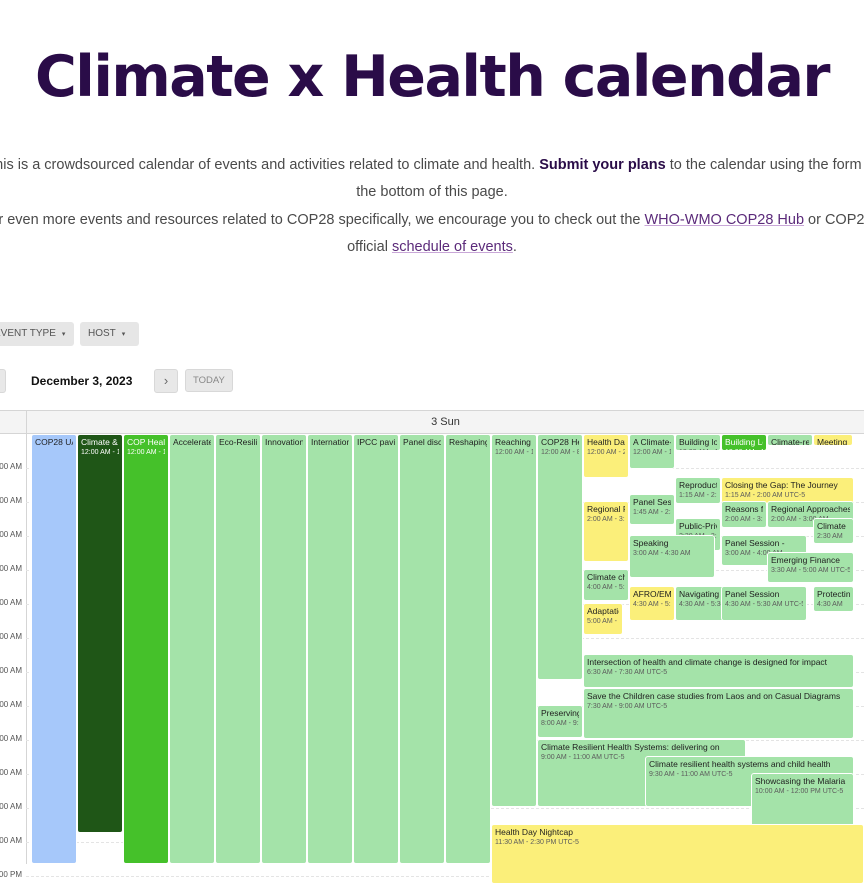 This screenshot has height=884, width=864. Describe the element at coordinates (560, 442) in the screenshot. I see `event-title: COP28 Health` at that location.